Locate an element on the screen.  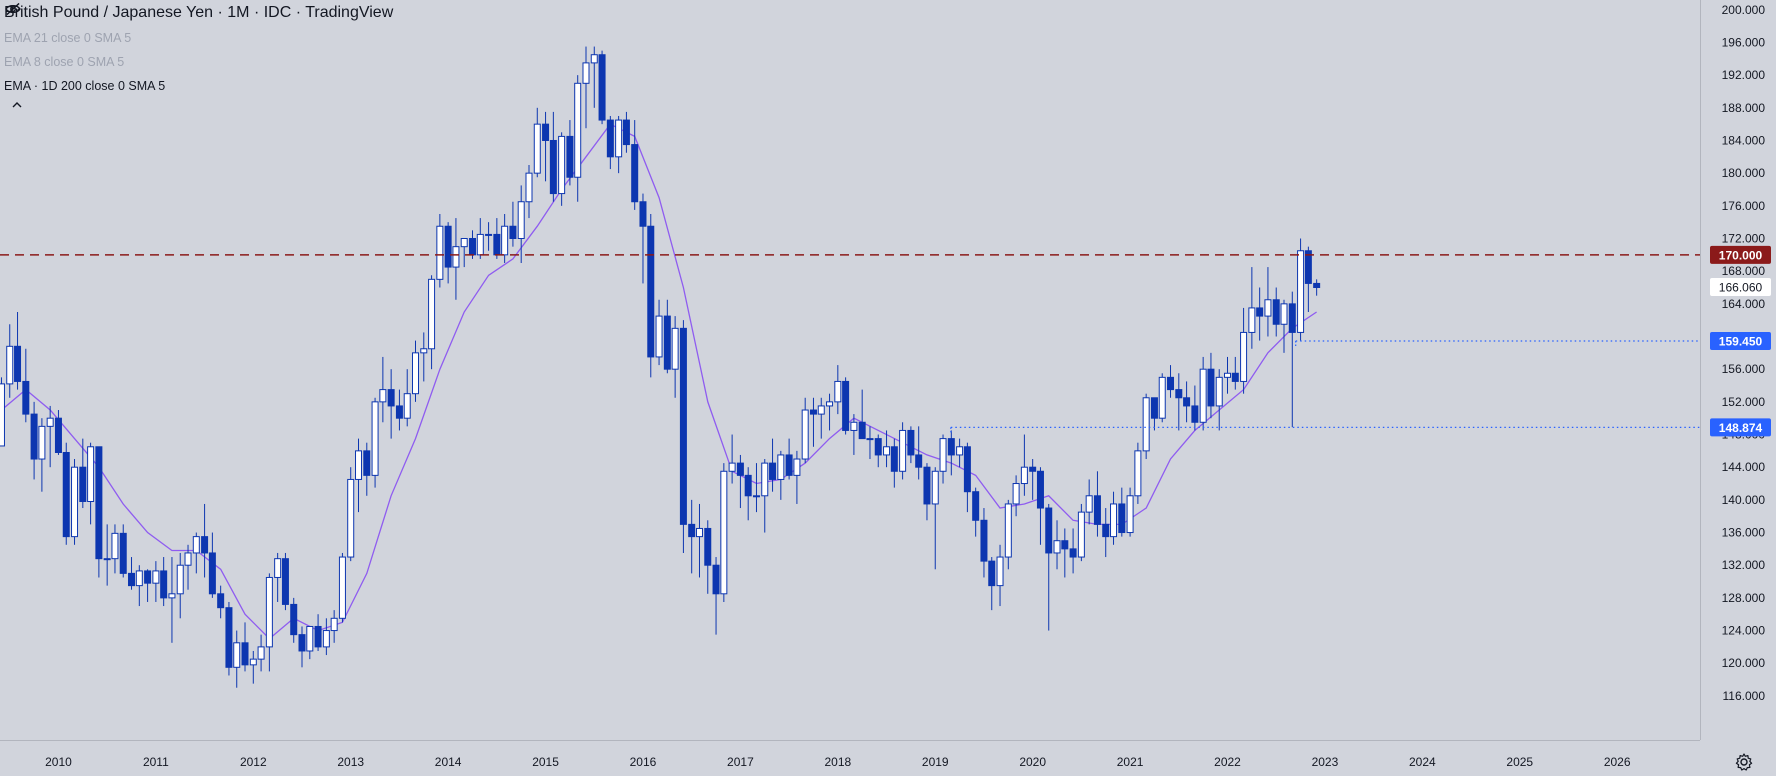
indicator-ema21: EMA 21 close 0 SMA 5 is located at coordinates (198, 26).